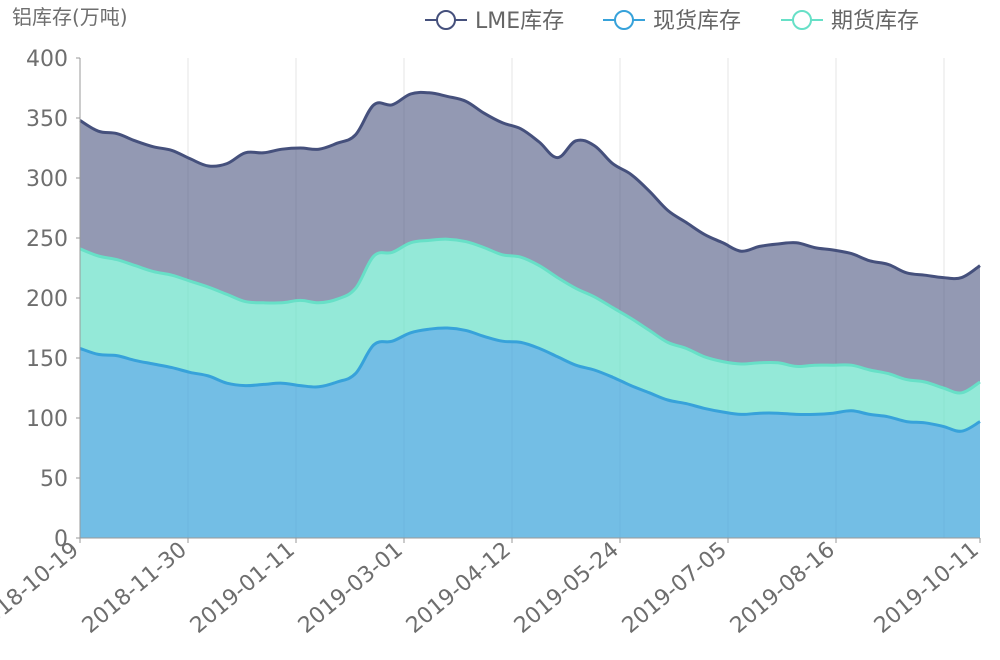 This screenshot has width=1000, height=660. Describe the element at coordinates (42, 587) in the screenshot. I see `x-tick-label-1: 2018-10-19` at that location.